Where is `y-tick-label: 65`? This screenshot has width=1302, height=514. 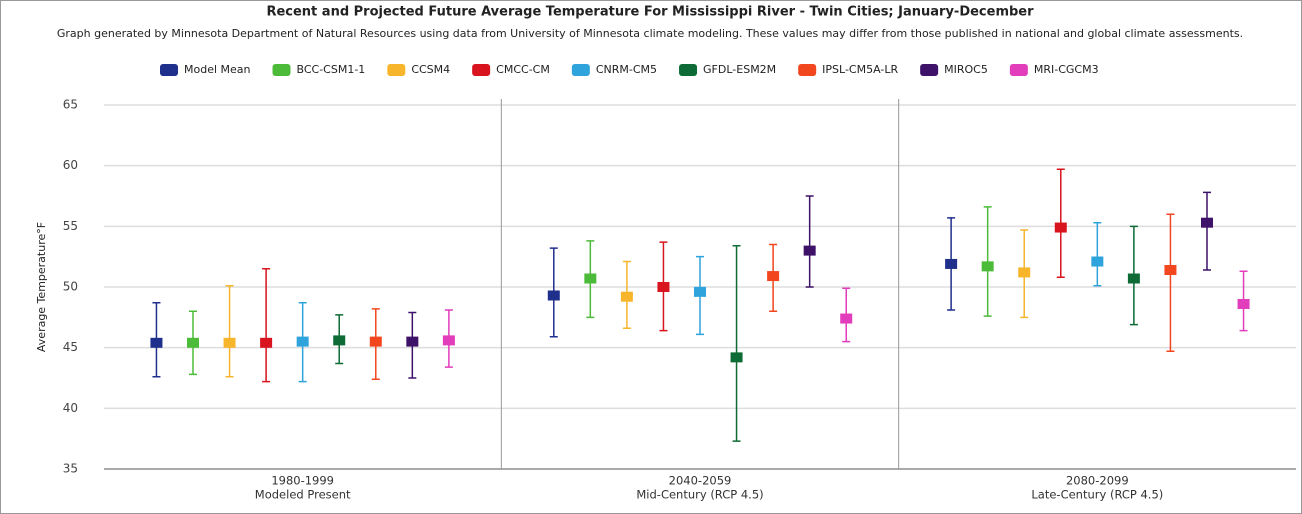 y-tick-label: 65 is located at coordinates (70, 105).